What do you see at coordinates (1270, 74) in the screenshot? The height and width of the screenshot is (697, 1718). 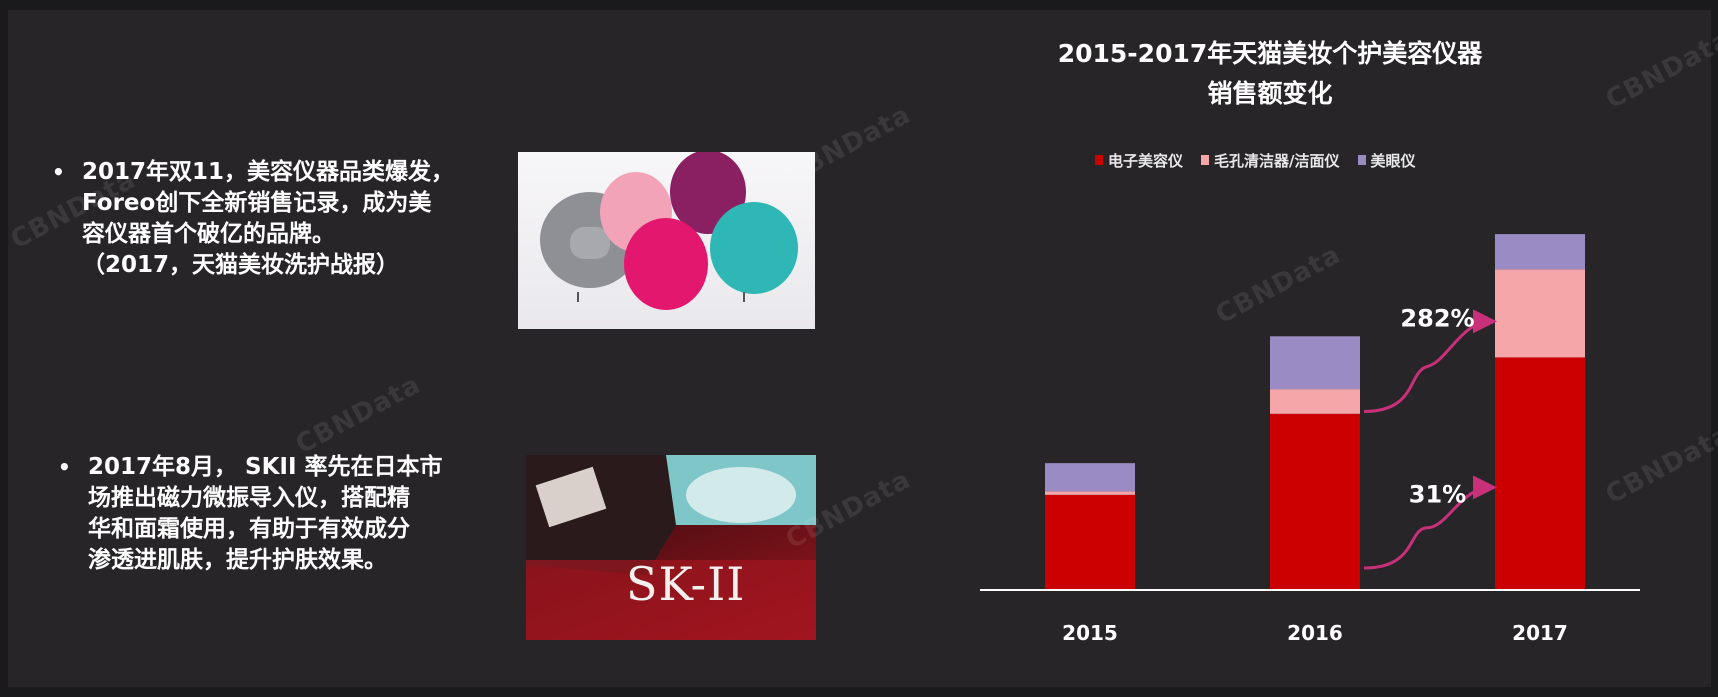 I see `chart-title: 2015-2017年天猫美妆个护美容仪器 销售额变化` at bounding box center [1270, 74].